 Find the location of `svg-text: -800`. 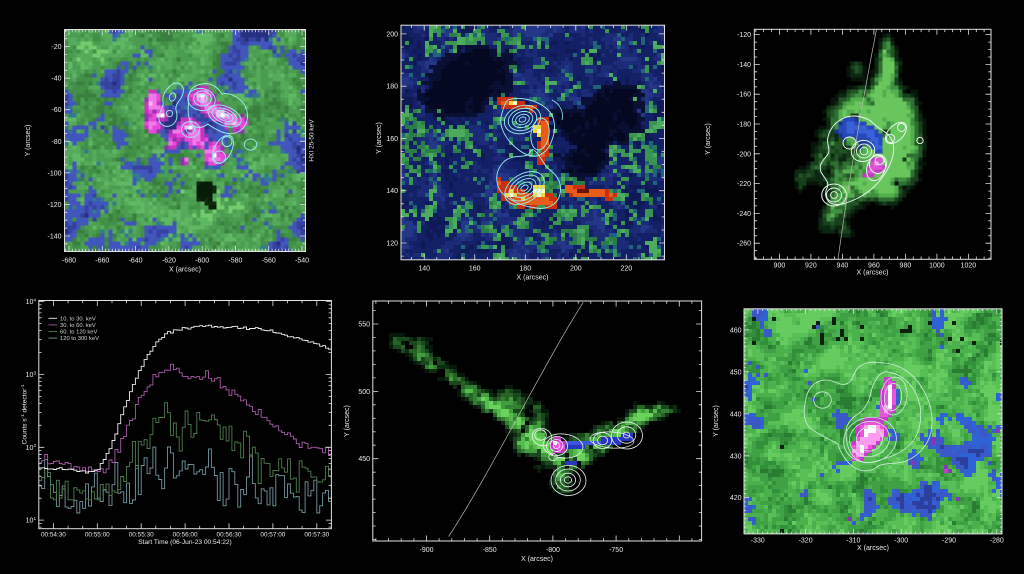

svg-text: -800 is located at coordinates (553, 550).